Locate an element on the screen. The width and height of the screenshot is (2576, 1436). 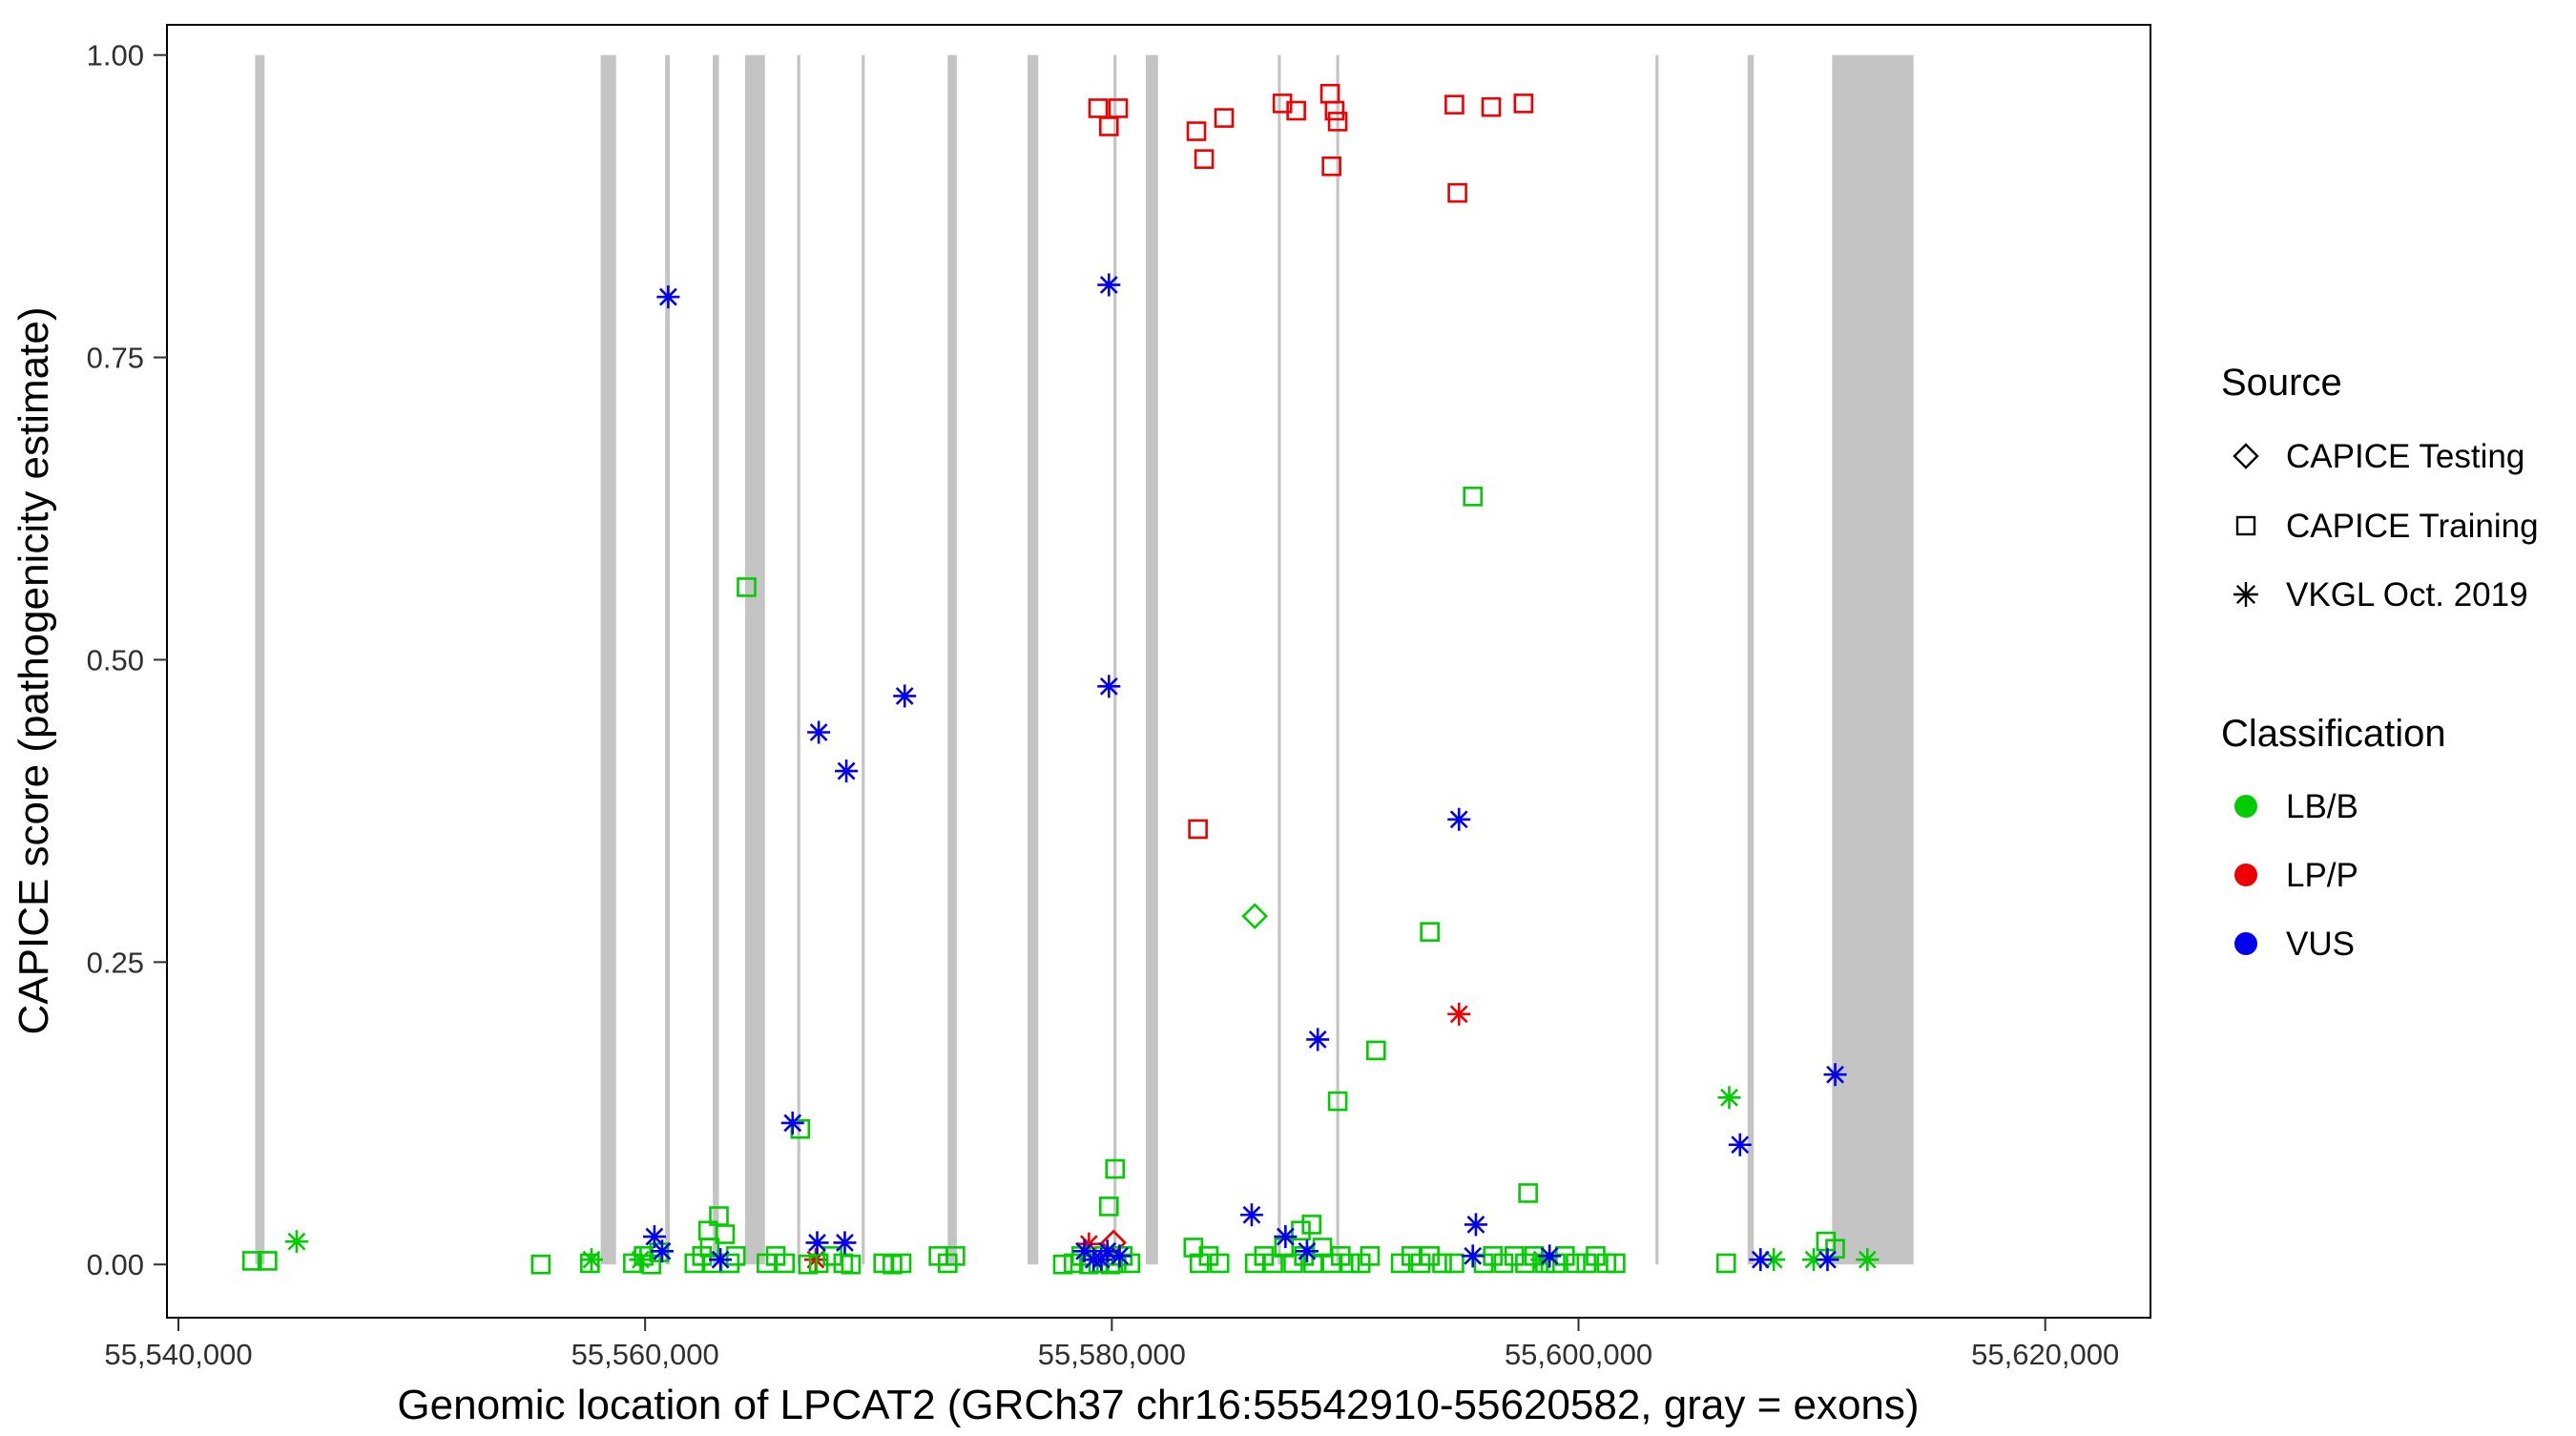
lbb-color-dot-icon is located at coordinates (2245, 806).